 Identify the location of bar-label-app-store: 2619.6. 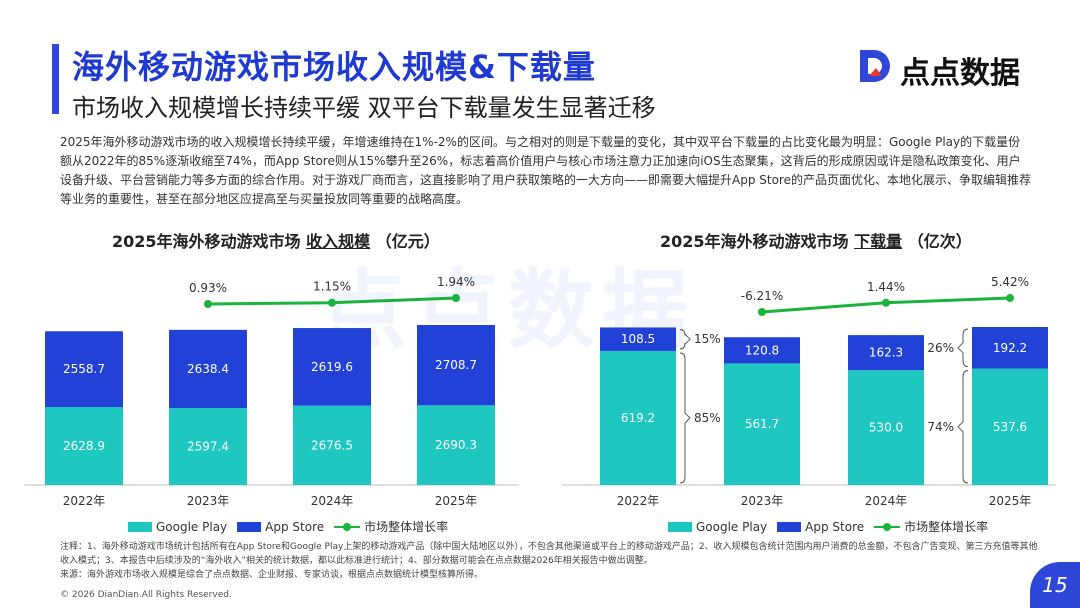
(332, 367).